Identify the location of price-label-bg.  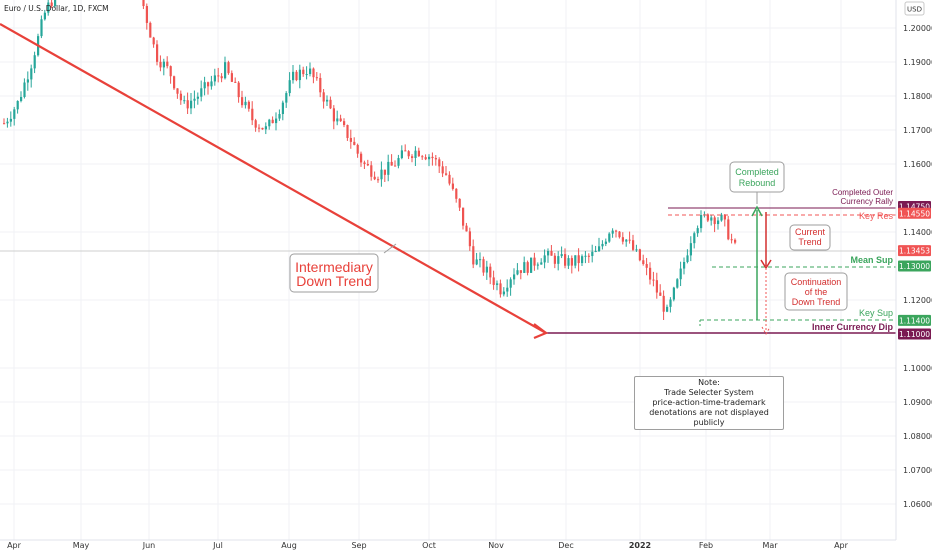
(914, 266).